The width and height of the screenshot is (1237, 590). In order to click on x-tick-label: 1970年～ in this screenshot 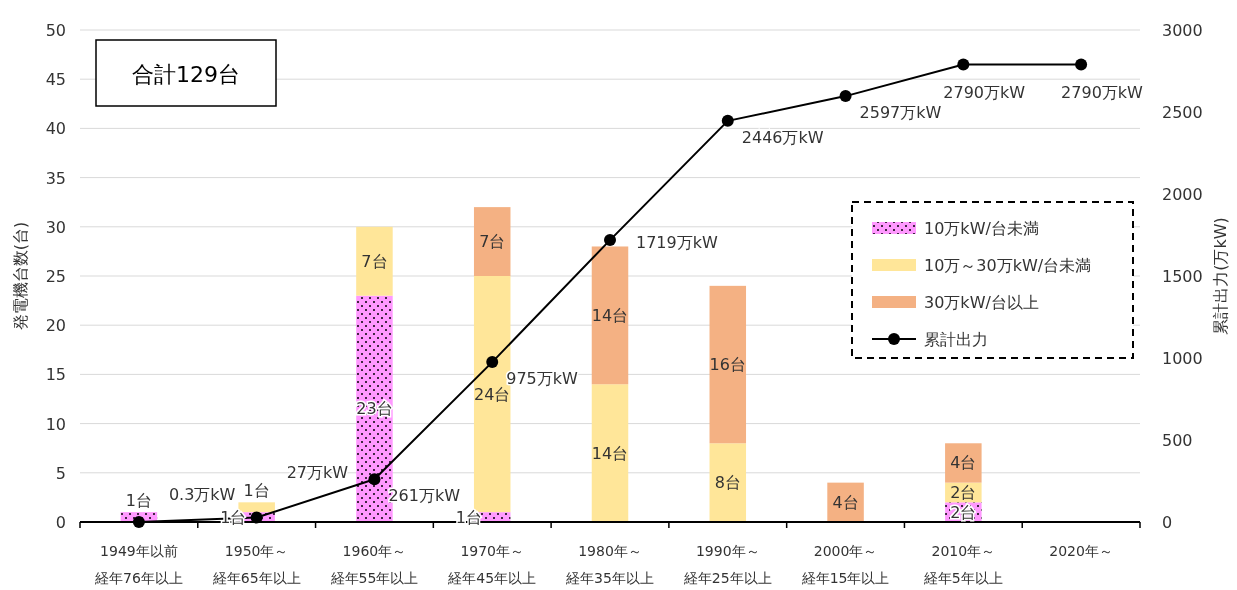, I will do `click(492, 551)`.